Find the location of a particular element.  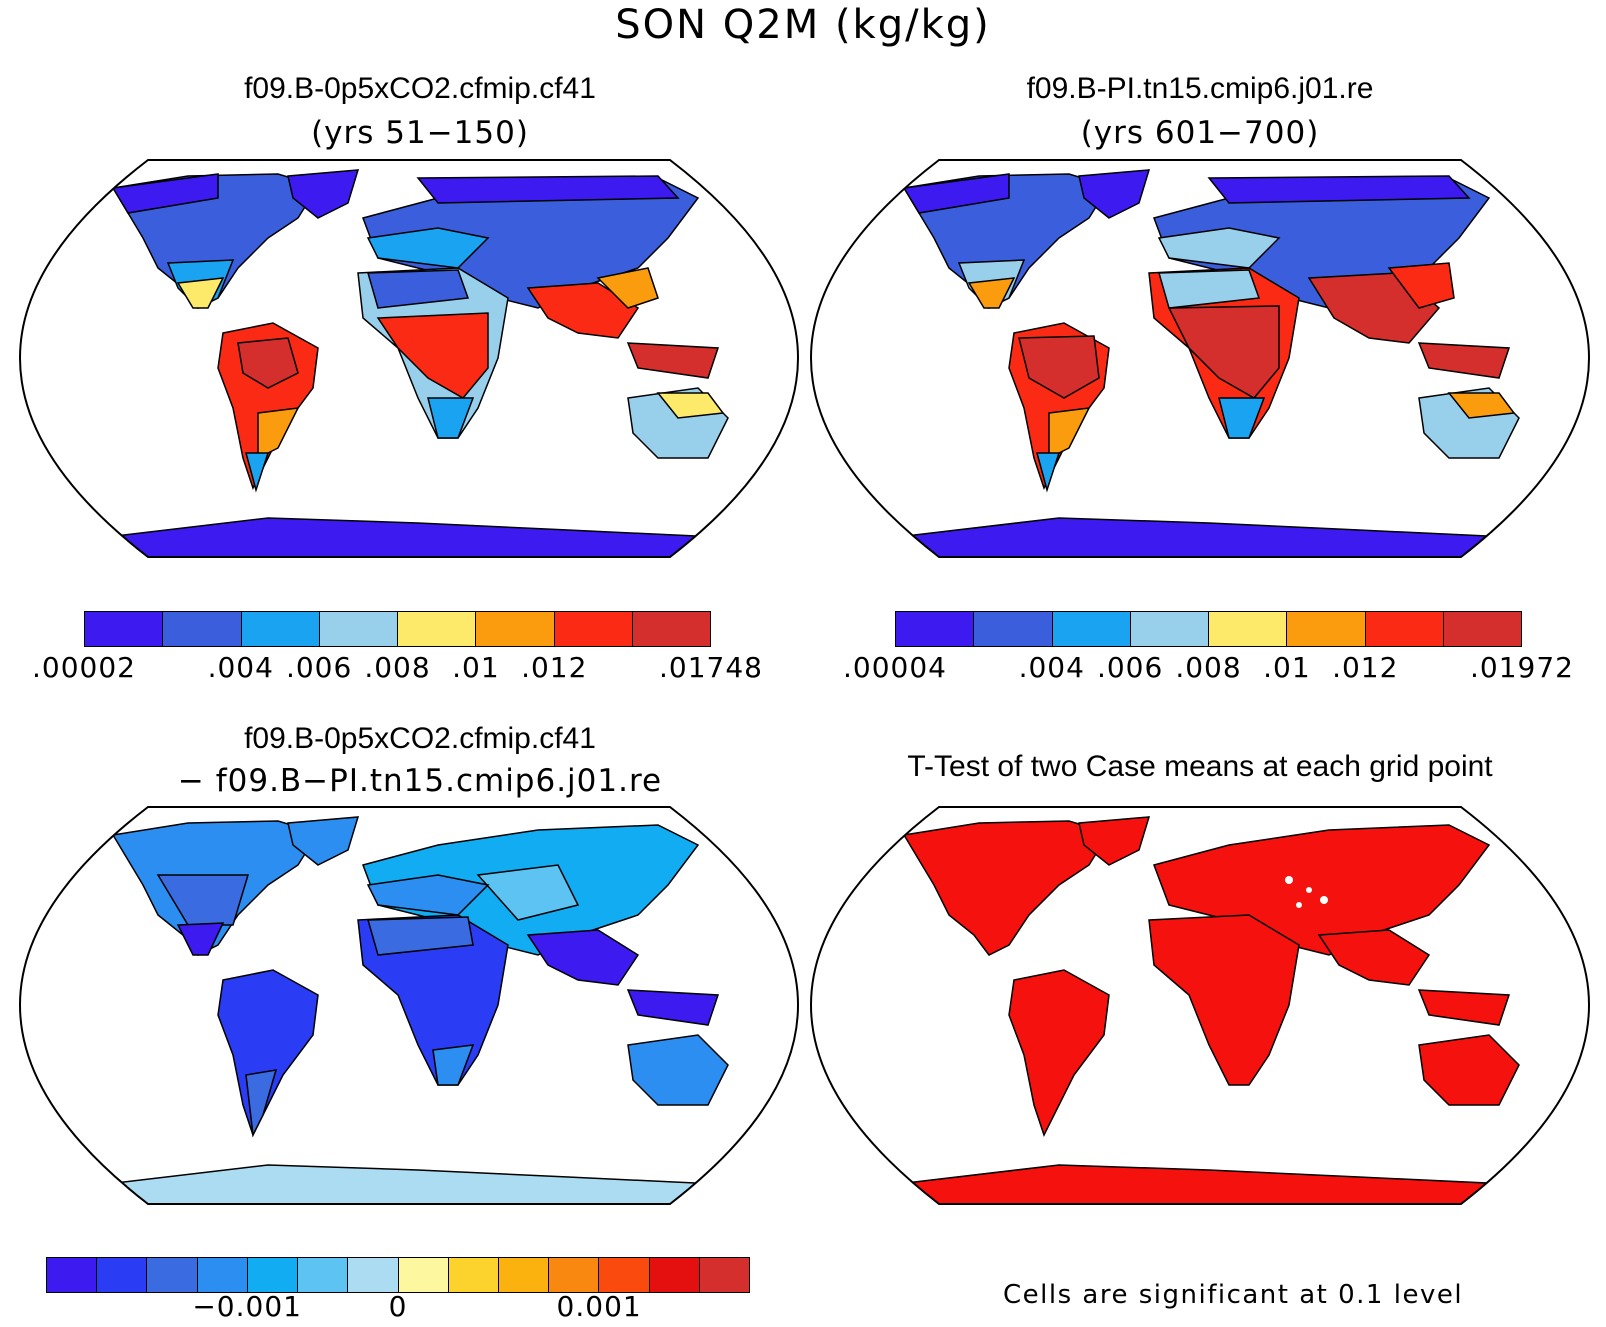

panel-subtitle-top-left: (yrs 51−150) is located at coordinates (420, 133).